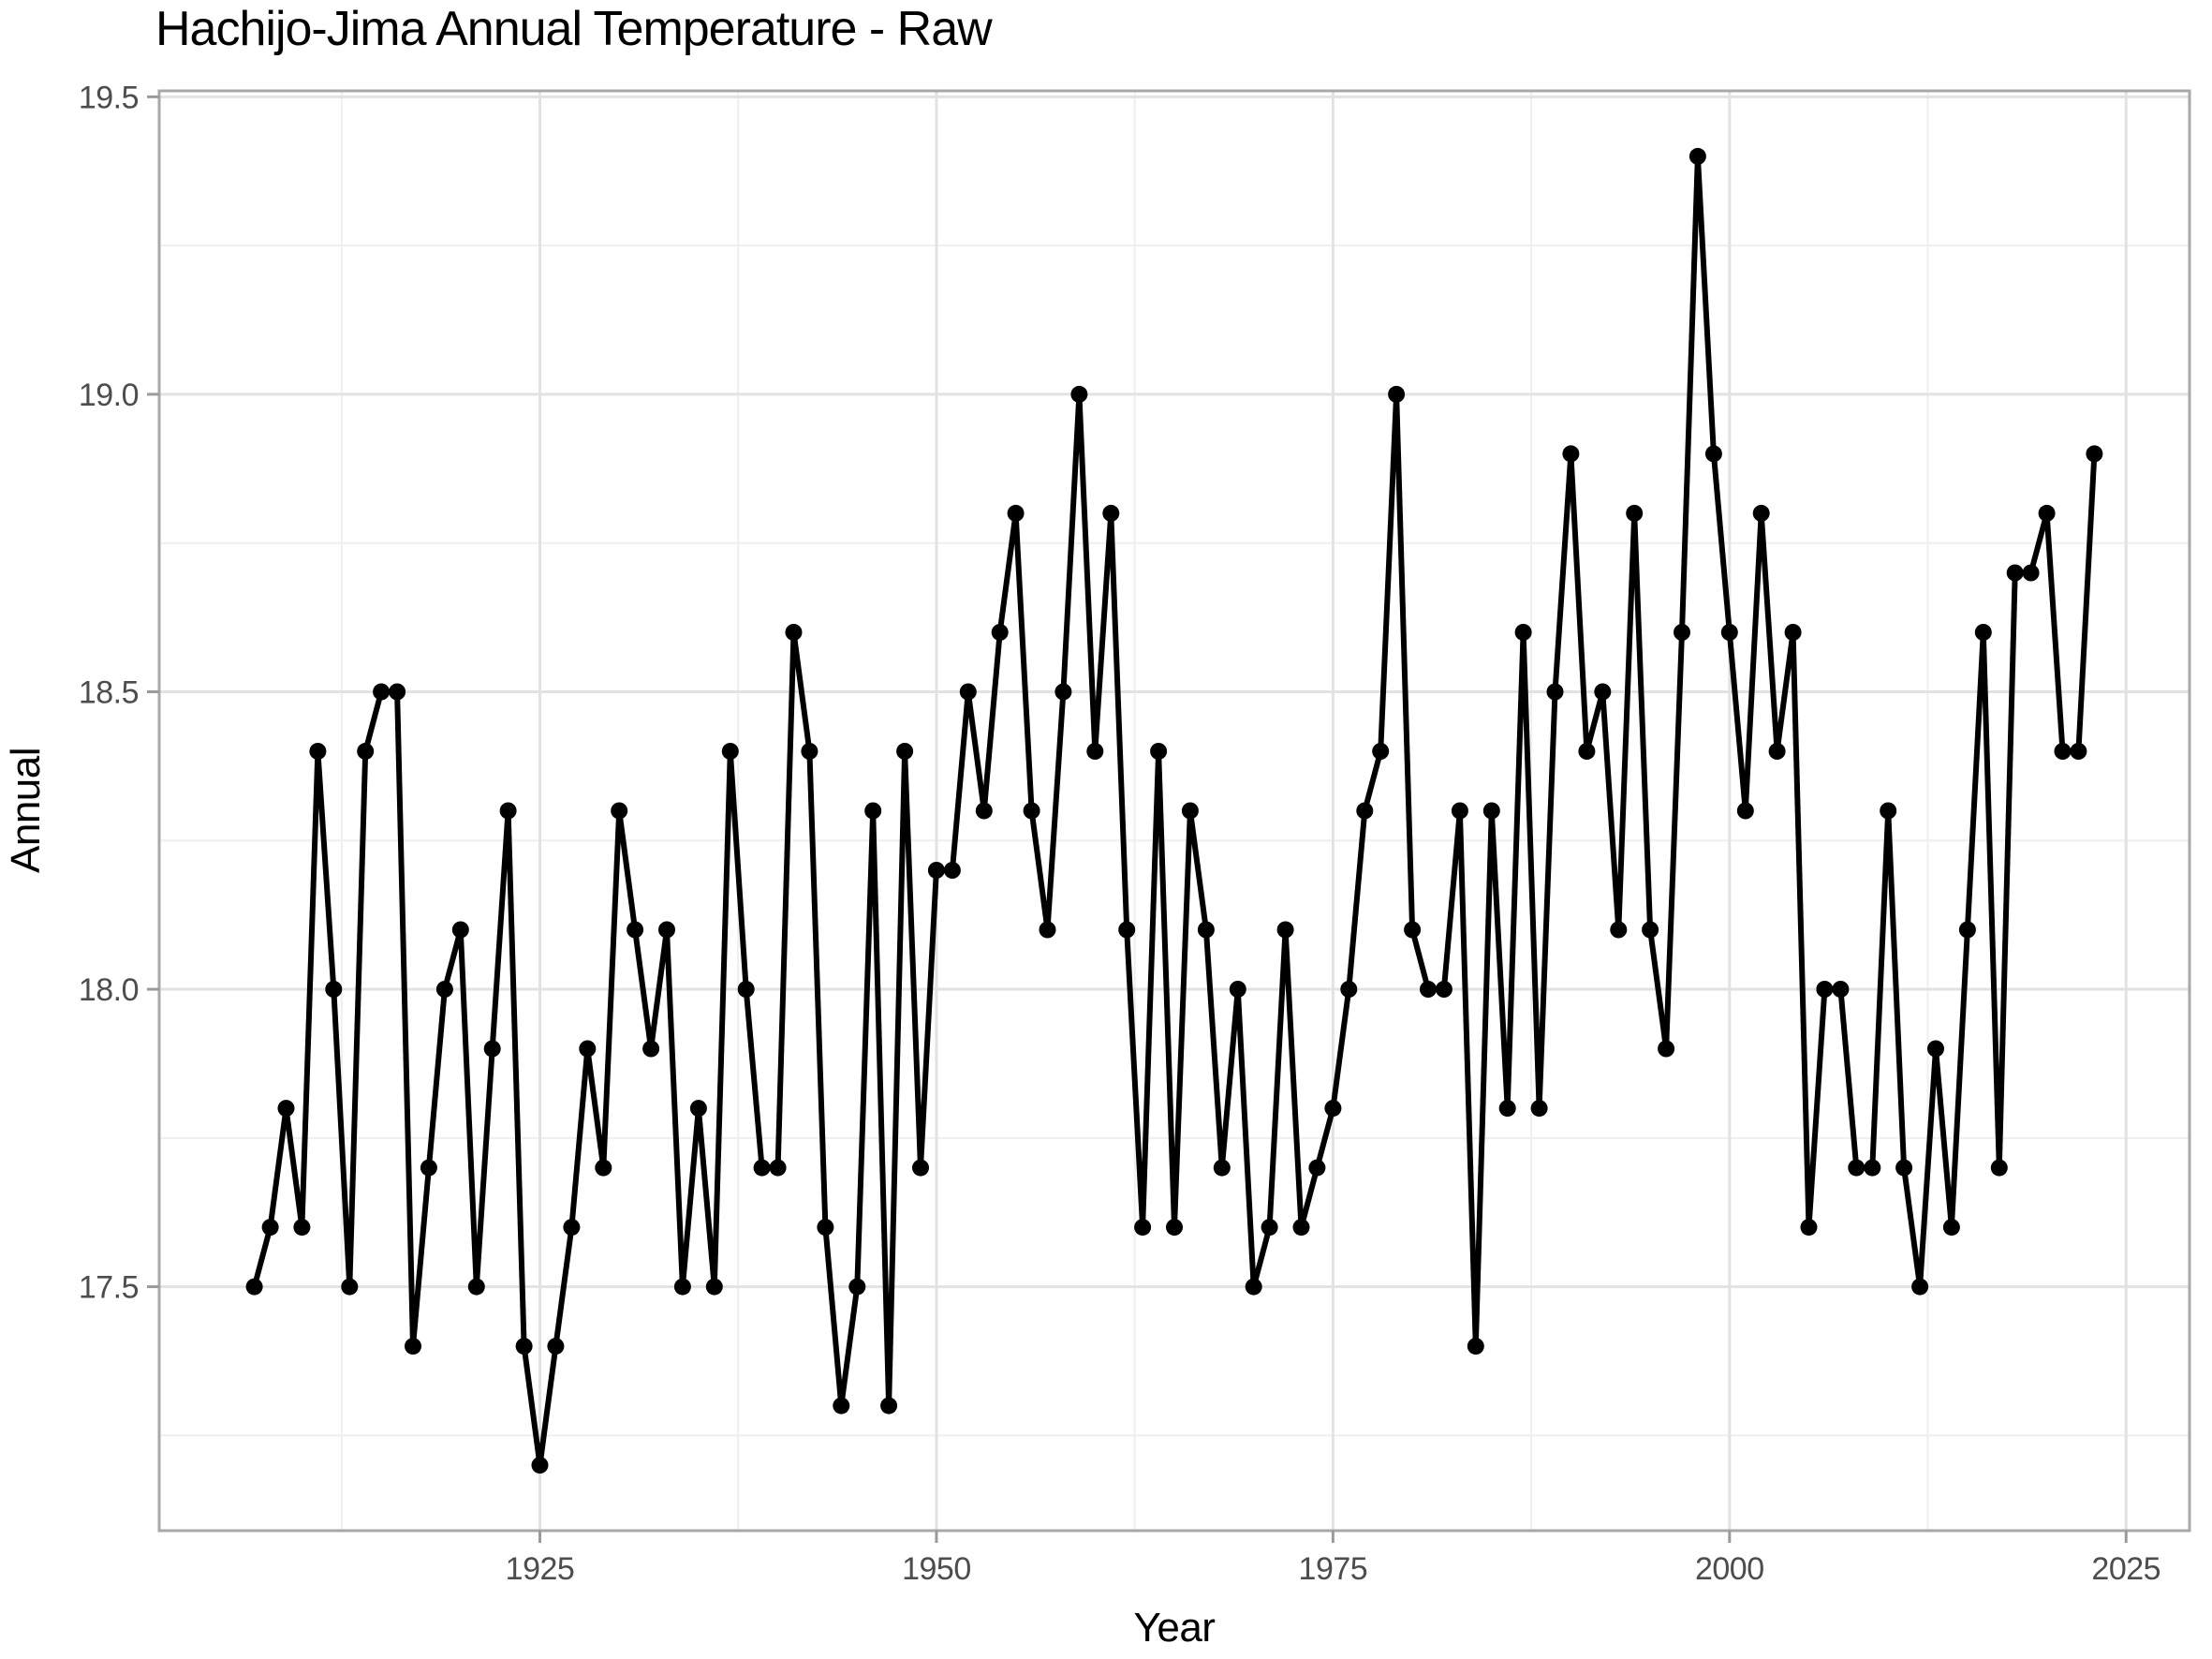 The height and width of the screenshot is (1659, 2212). Describe the element at coordinates (26, 811) in the screenshot. I see `y-axis-title: Annual` at that location.